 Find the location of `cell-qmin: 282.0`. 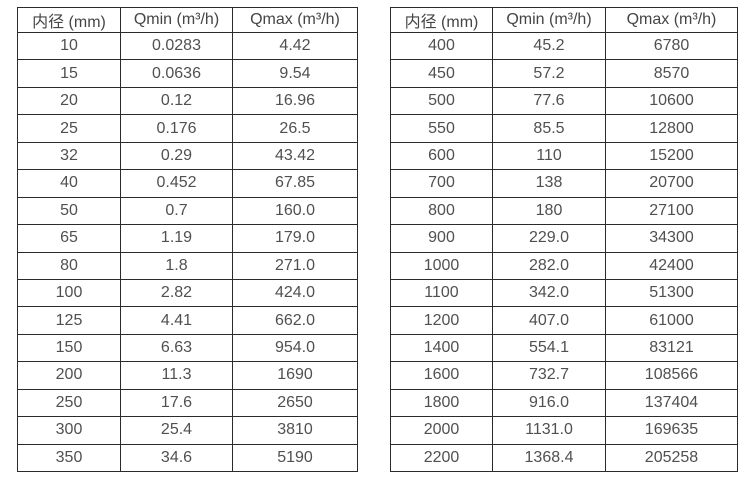

cell-qmin: 282.0 is located at coordinates (549, 265).